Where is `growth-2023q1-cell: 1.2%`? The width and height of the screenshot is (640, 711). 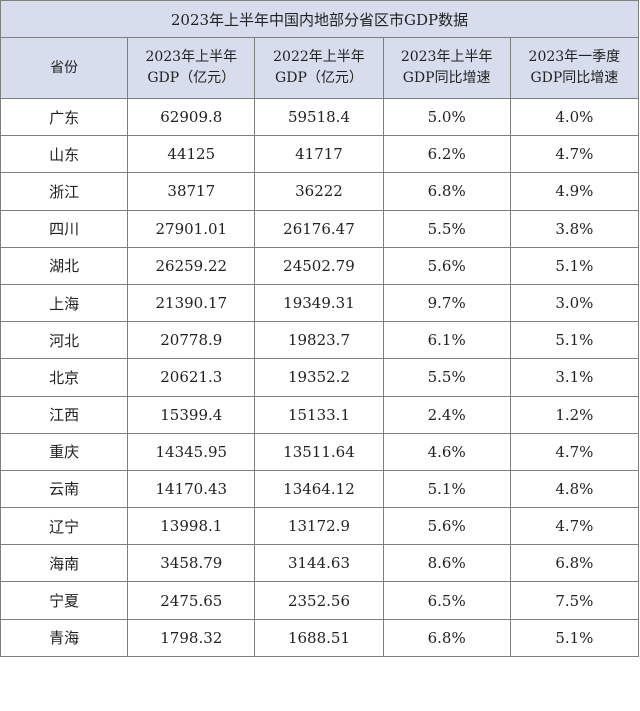 growth-2023q1-cell: 1.2% is located at coordinates (574, 414).